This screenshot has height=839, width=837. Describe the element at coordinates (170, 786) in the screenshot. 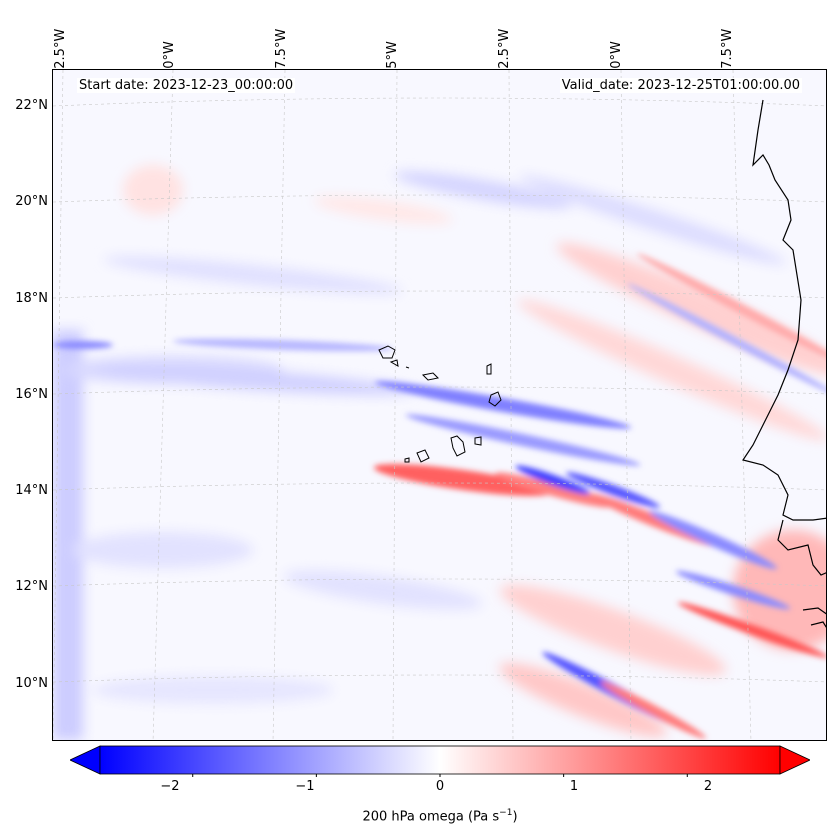

I see `colorbar-tick-label: −2` at that location.